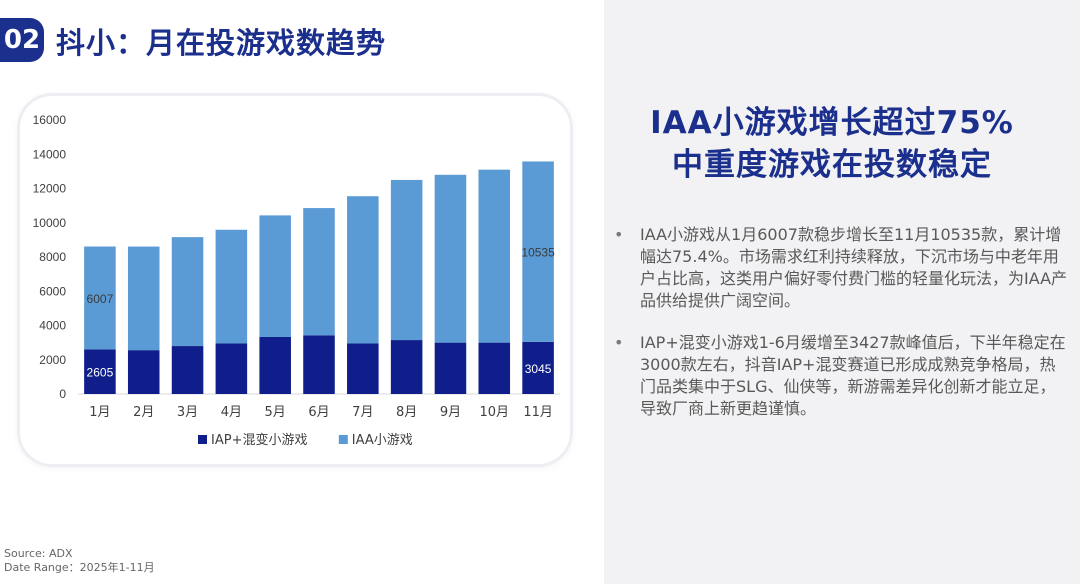  Describe the element at coordinates (406, 412) in the screenshot. I see `x-tick-label: 8月` at that location.